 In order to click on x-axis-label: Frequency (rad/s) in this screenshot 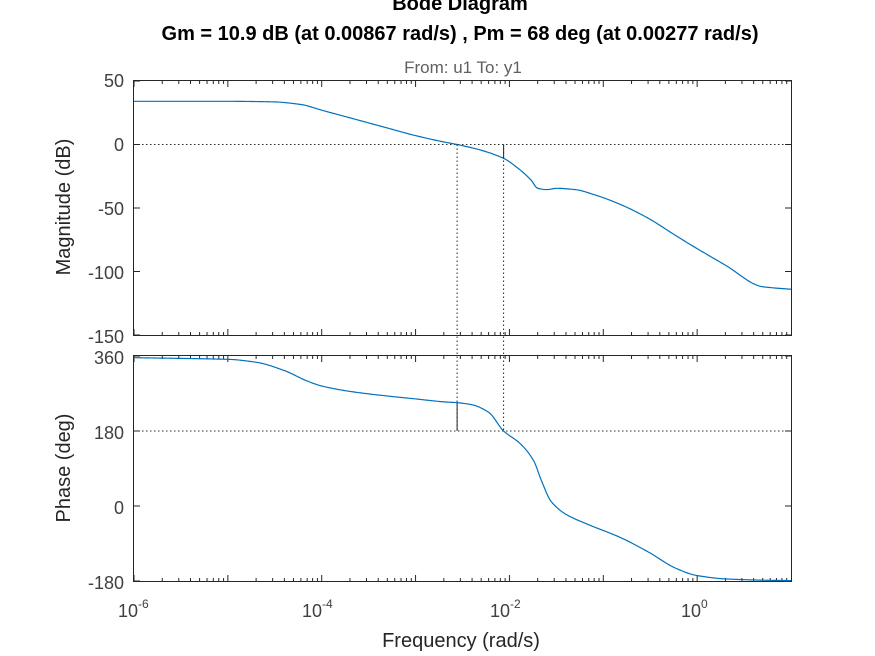, I will do `click(461, 641)`.